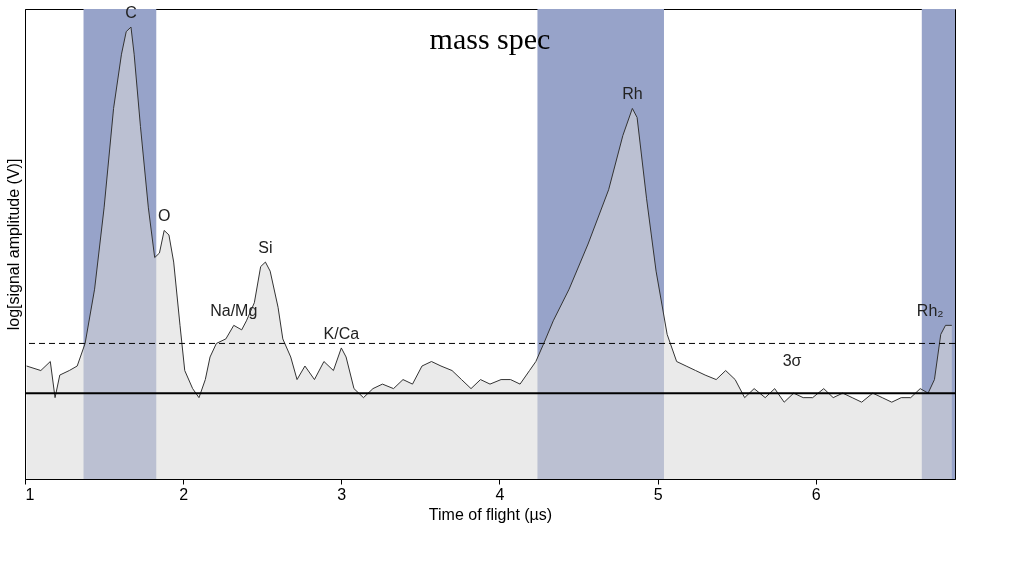 The image size is (1025, 571). I want to click on x-tick-label: 5, so click(658, 494).